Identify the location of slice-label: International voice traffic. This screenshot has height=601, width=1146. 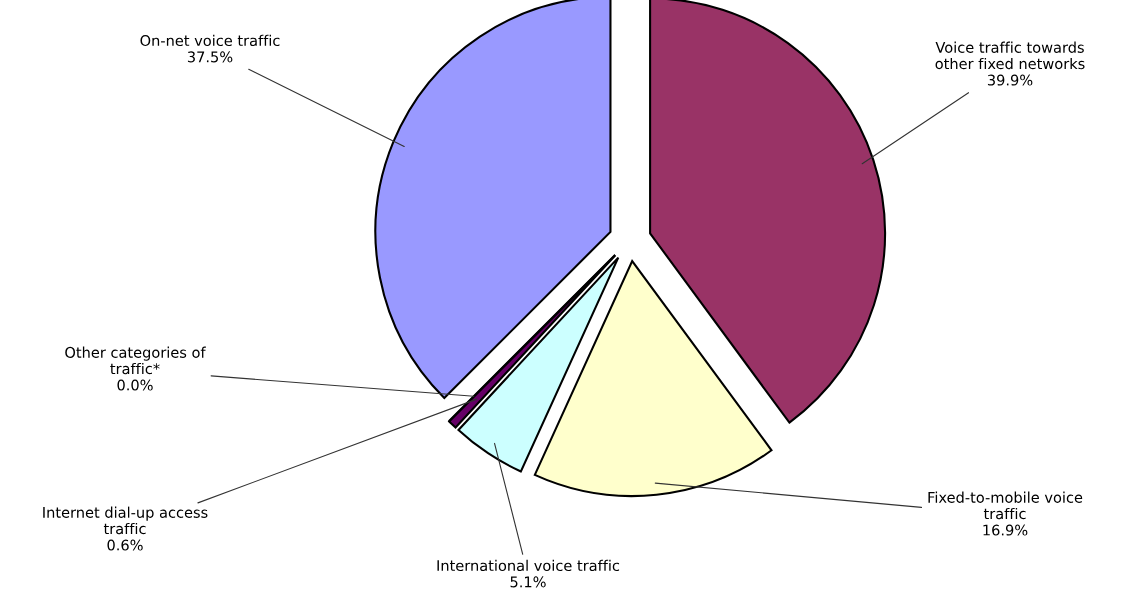
(528, 565).